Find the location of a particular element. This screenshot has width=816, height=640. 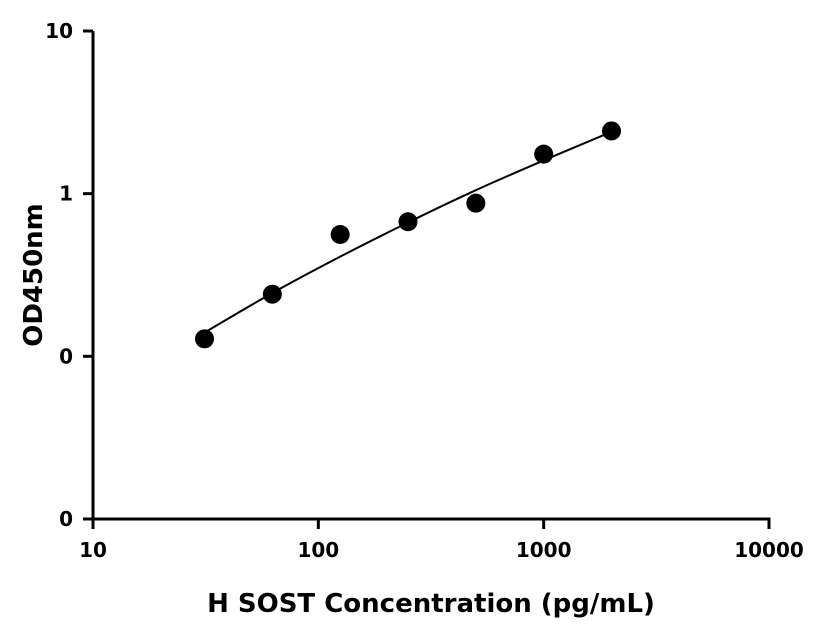

x-tick-label: 10 is located at coordinates (93, 550).